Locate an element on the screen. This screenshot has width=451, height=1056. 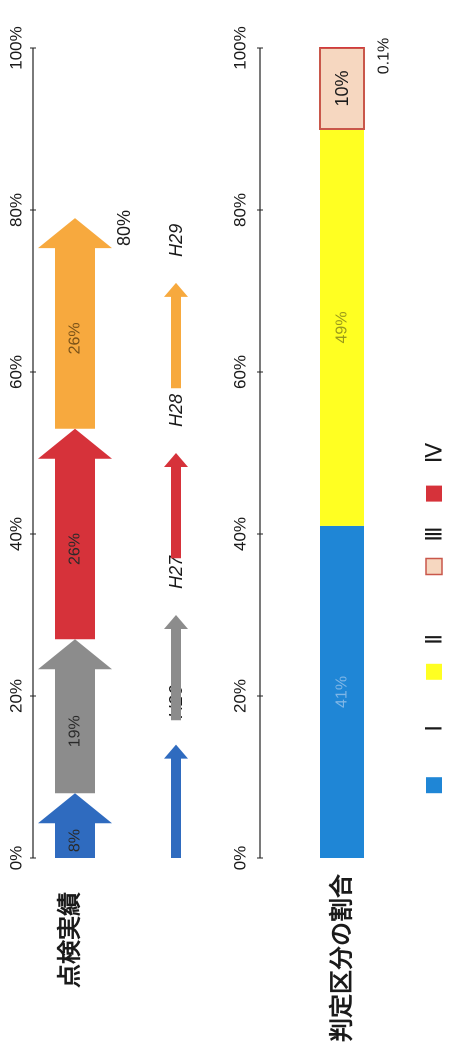
tick-label-1: 20% is located at coordinates (16, 696).